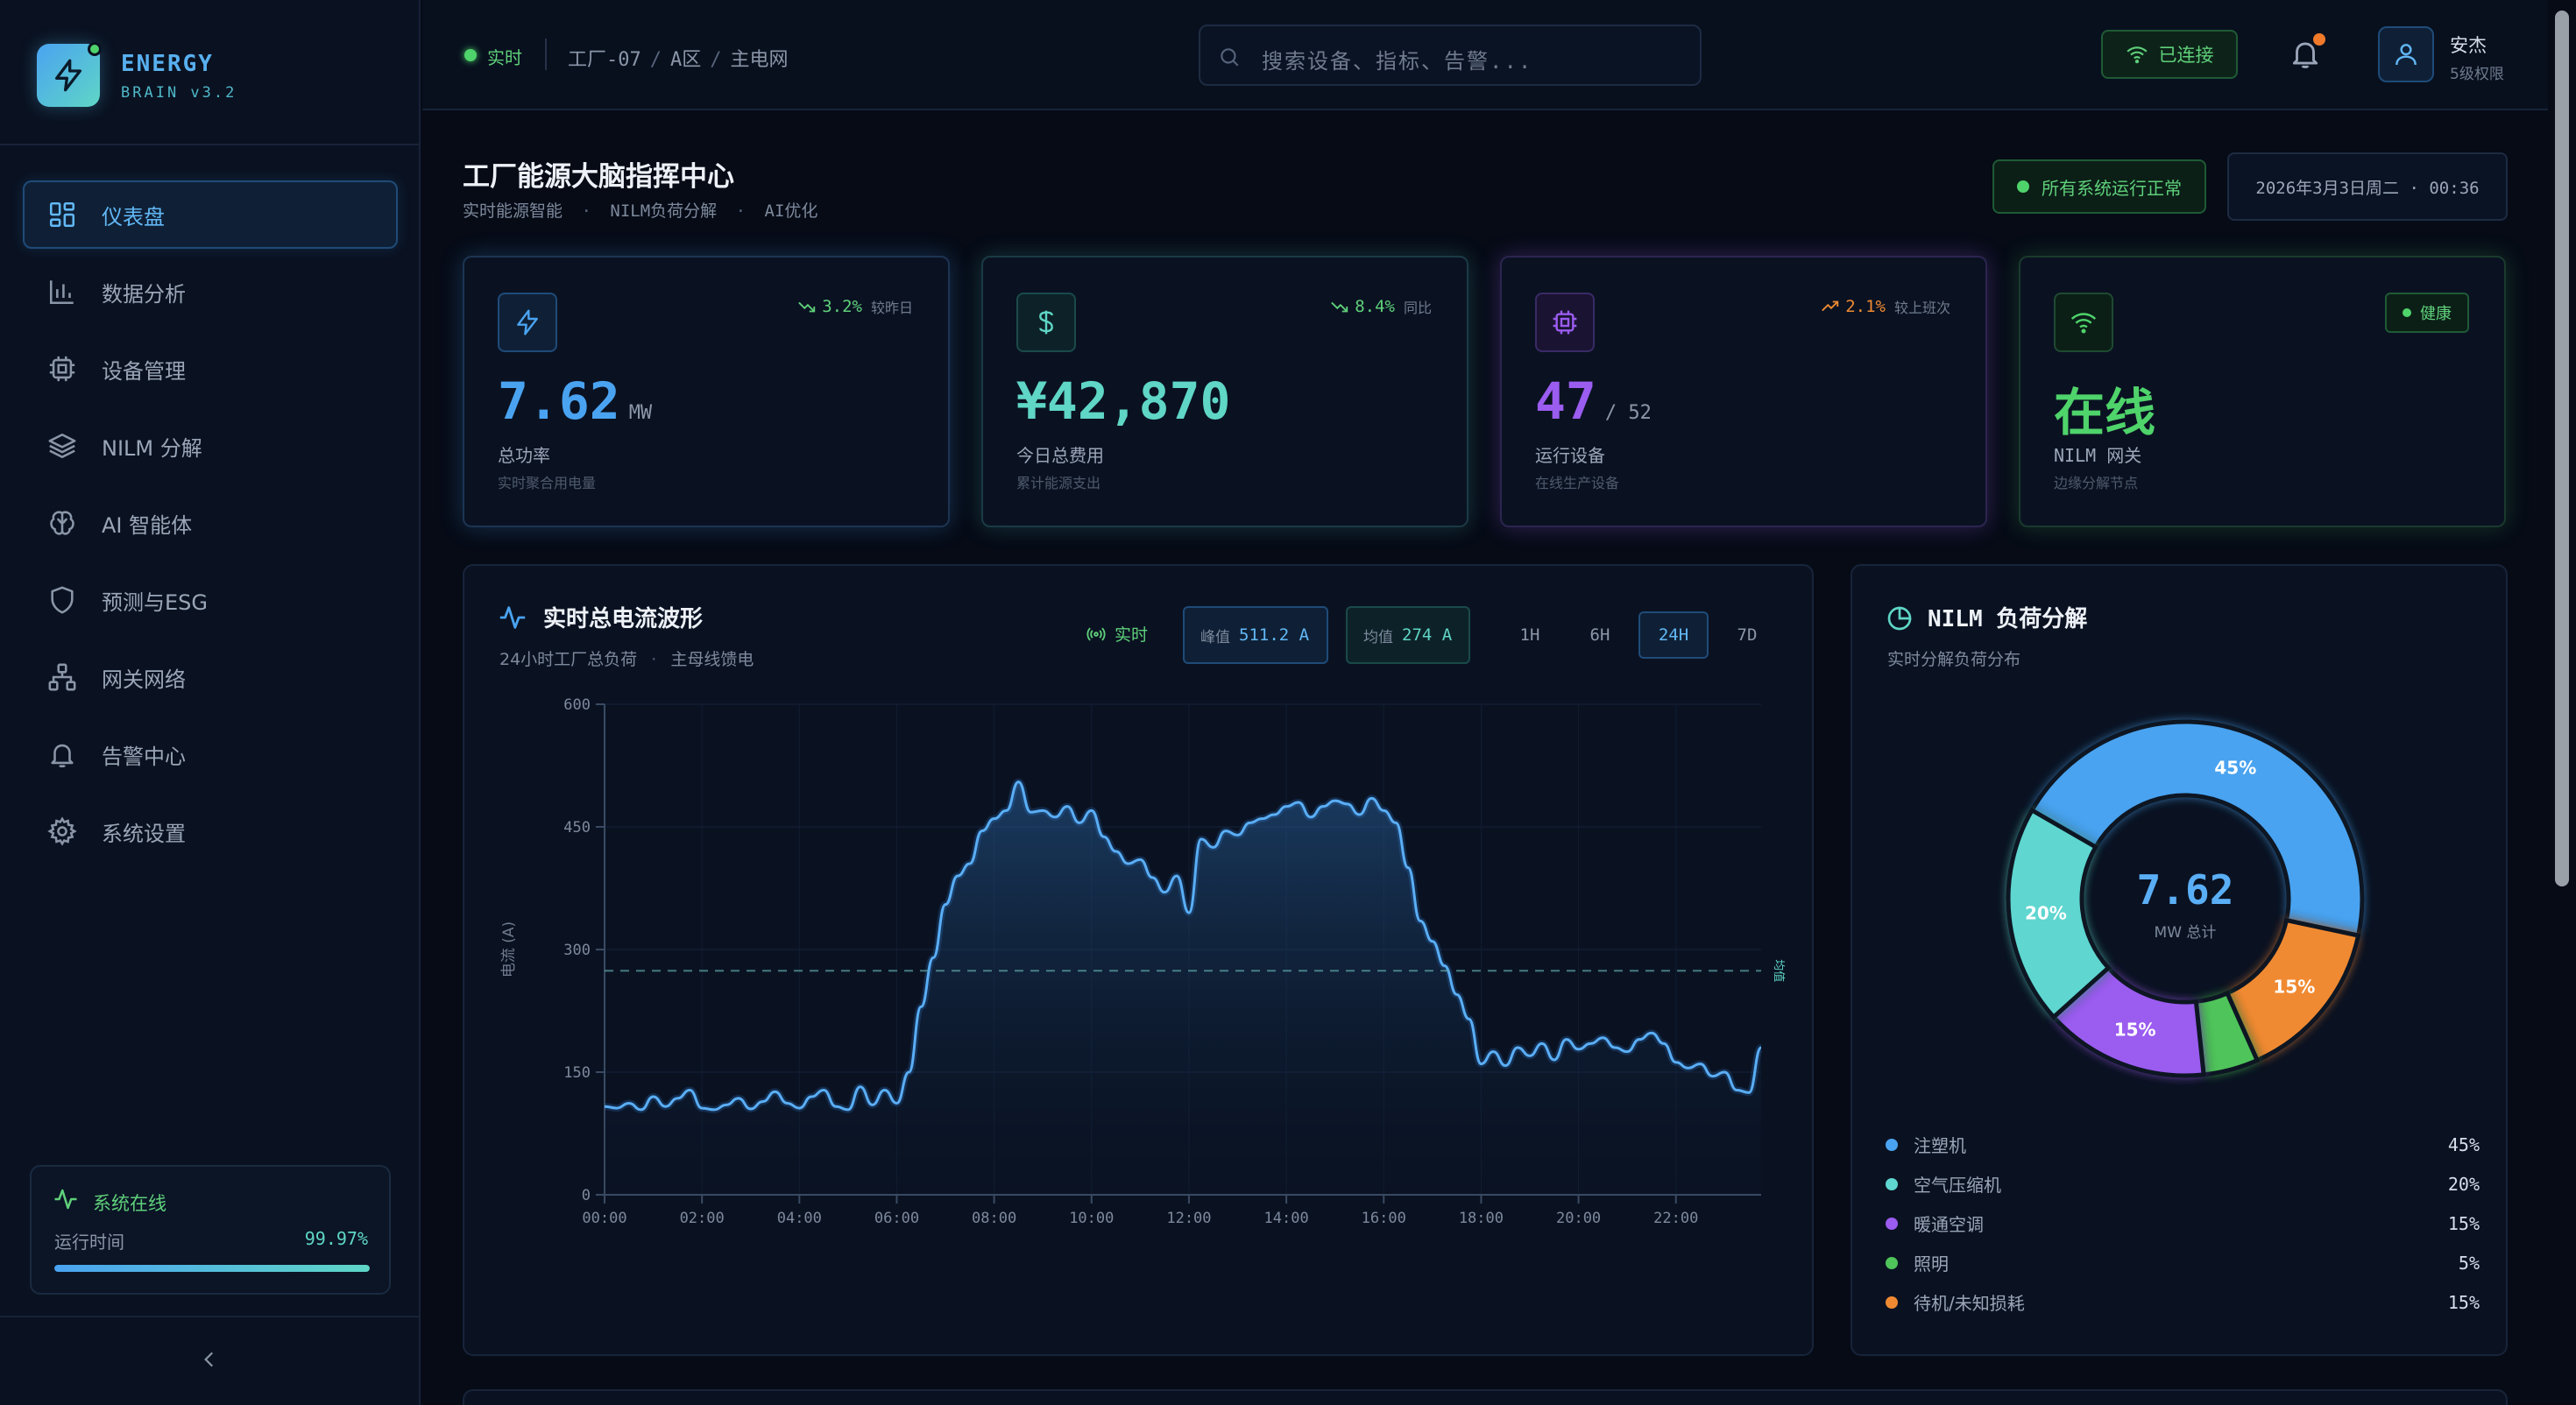 Image resolution: width=2576 pixels, height=1405 pixels. Describe the element at coordinates (336, 1238) in the screenshot. I see `uptime-value: 99.97%` at that location.